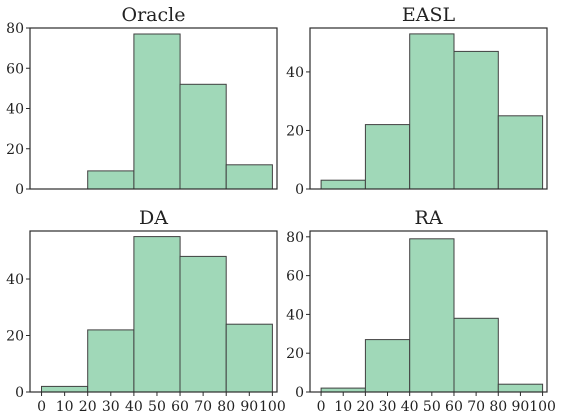  What do you see at coordinates (154, 15) in the screenshot?
I see `panel-title: Oracle` at bounding box center [154, 15].